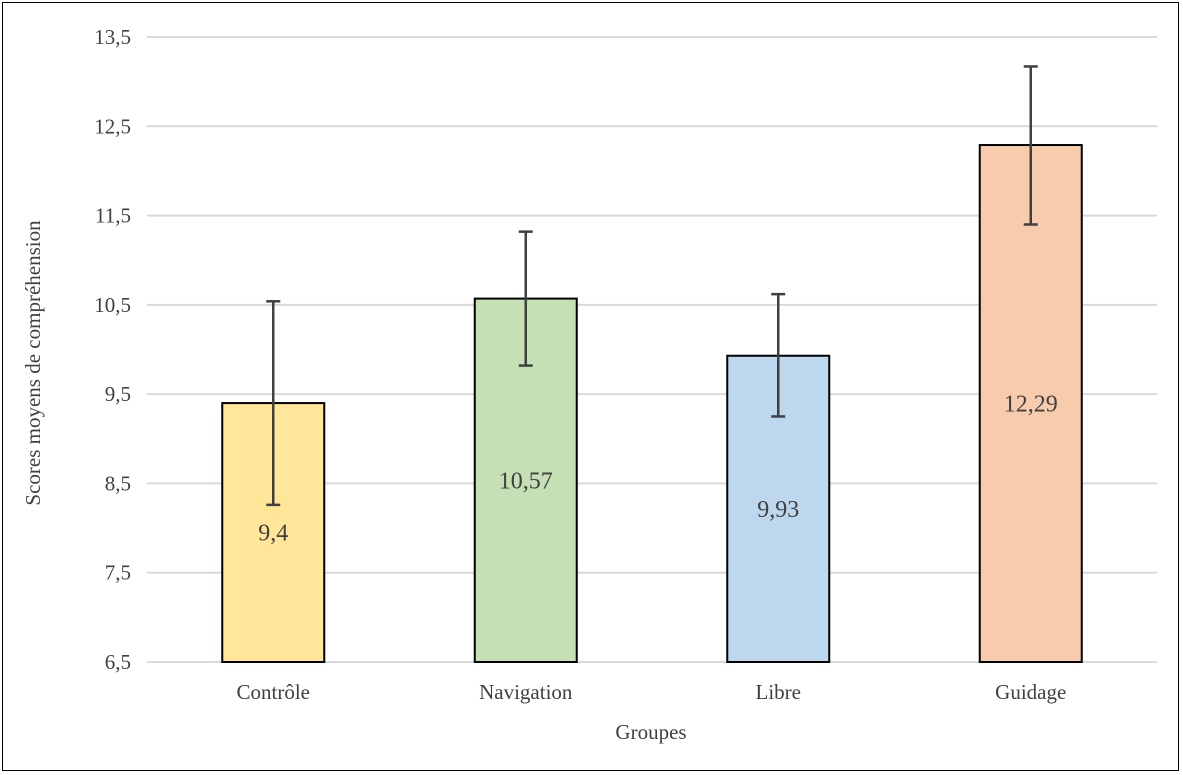 This screenshot has width=1183, height=775. What do you see at coordinates (526, 481) in the screenshot?
I see `data-label: 10,57` at bounding box center [526, 481].